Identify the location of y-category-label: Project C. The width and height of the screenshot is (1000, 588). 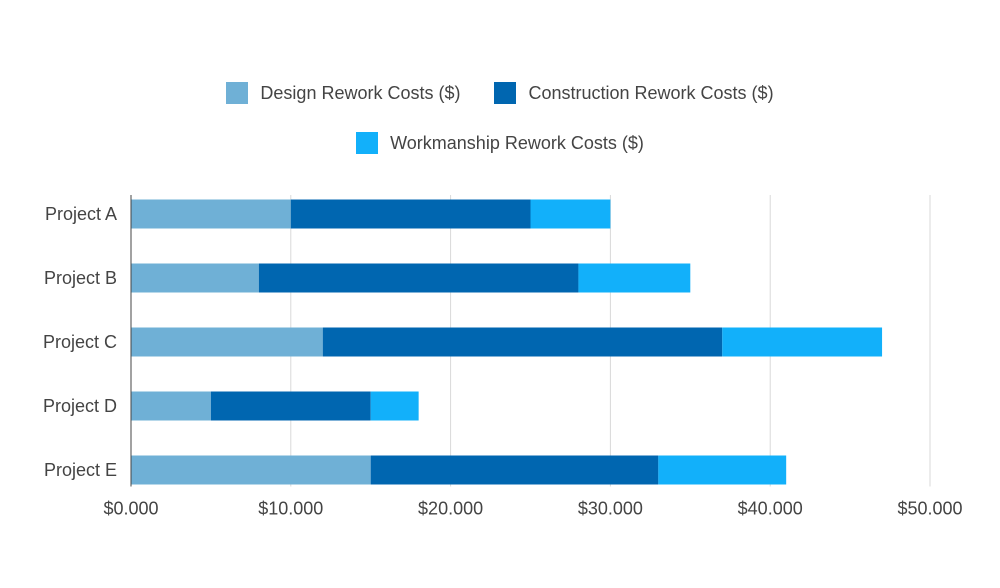
(80, 342).